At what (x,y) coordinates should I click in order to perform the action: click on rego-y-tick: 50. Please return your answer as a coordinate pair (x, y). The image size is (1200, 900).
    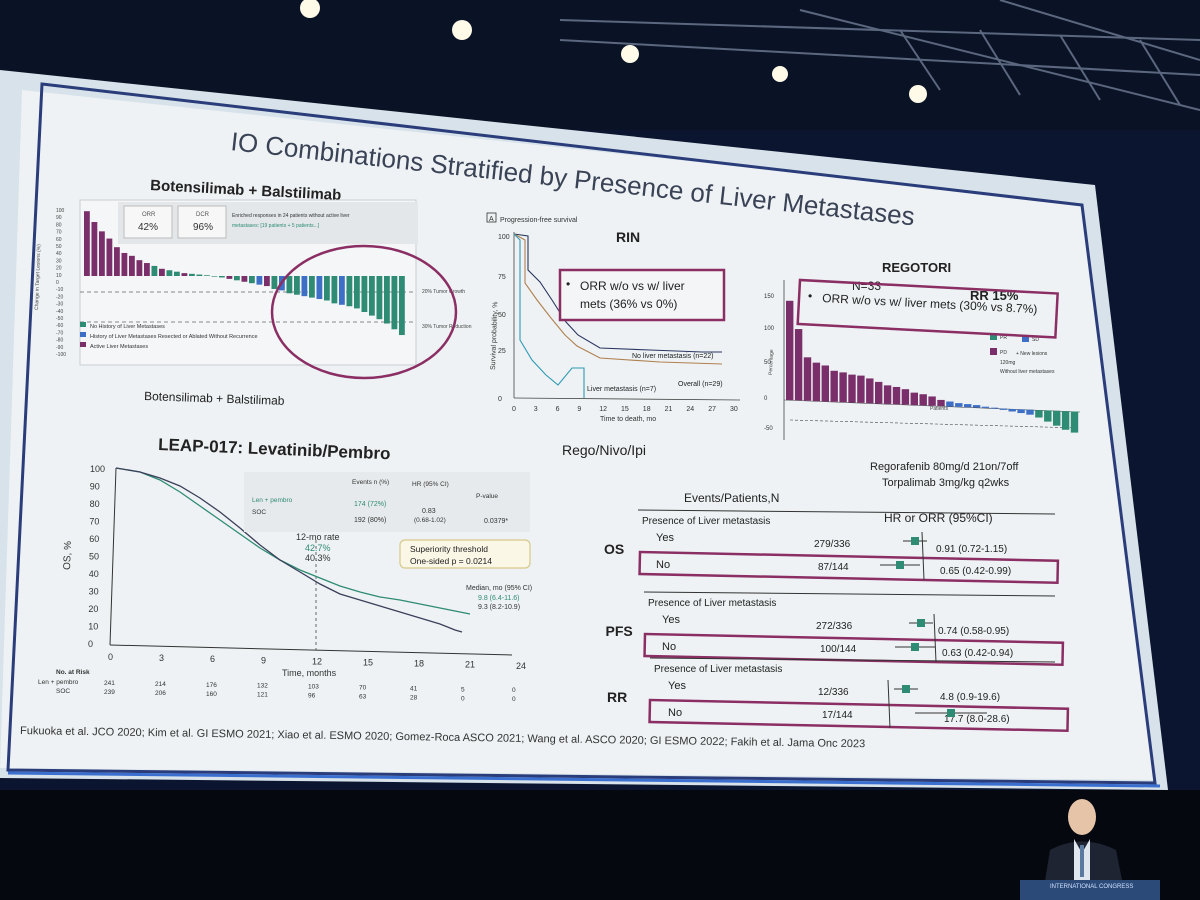
    Looking at the image, I should click on (767, 363).